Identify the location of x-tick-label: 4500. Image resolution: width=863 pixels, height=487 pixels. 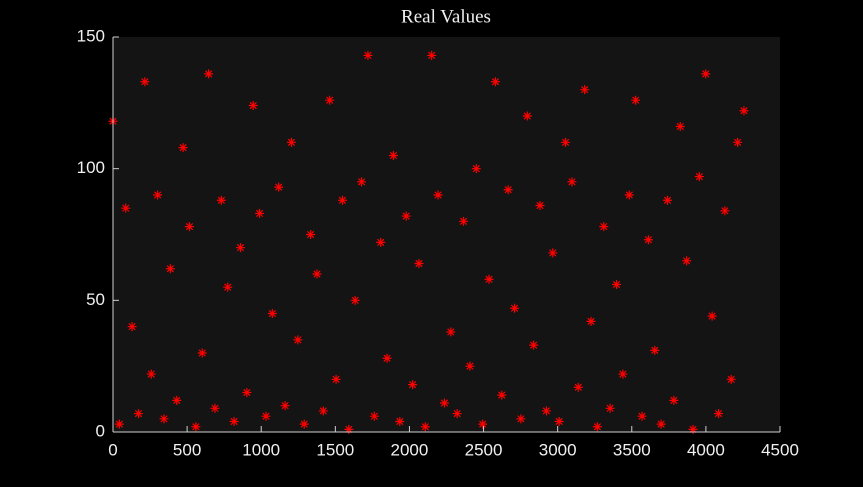
(780, 449).